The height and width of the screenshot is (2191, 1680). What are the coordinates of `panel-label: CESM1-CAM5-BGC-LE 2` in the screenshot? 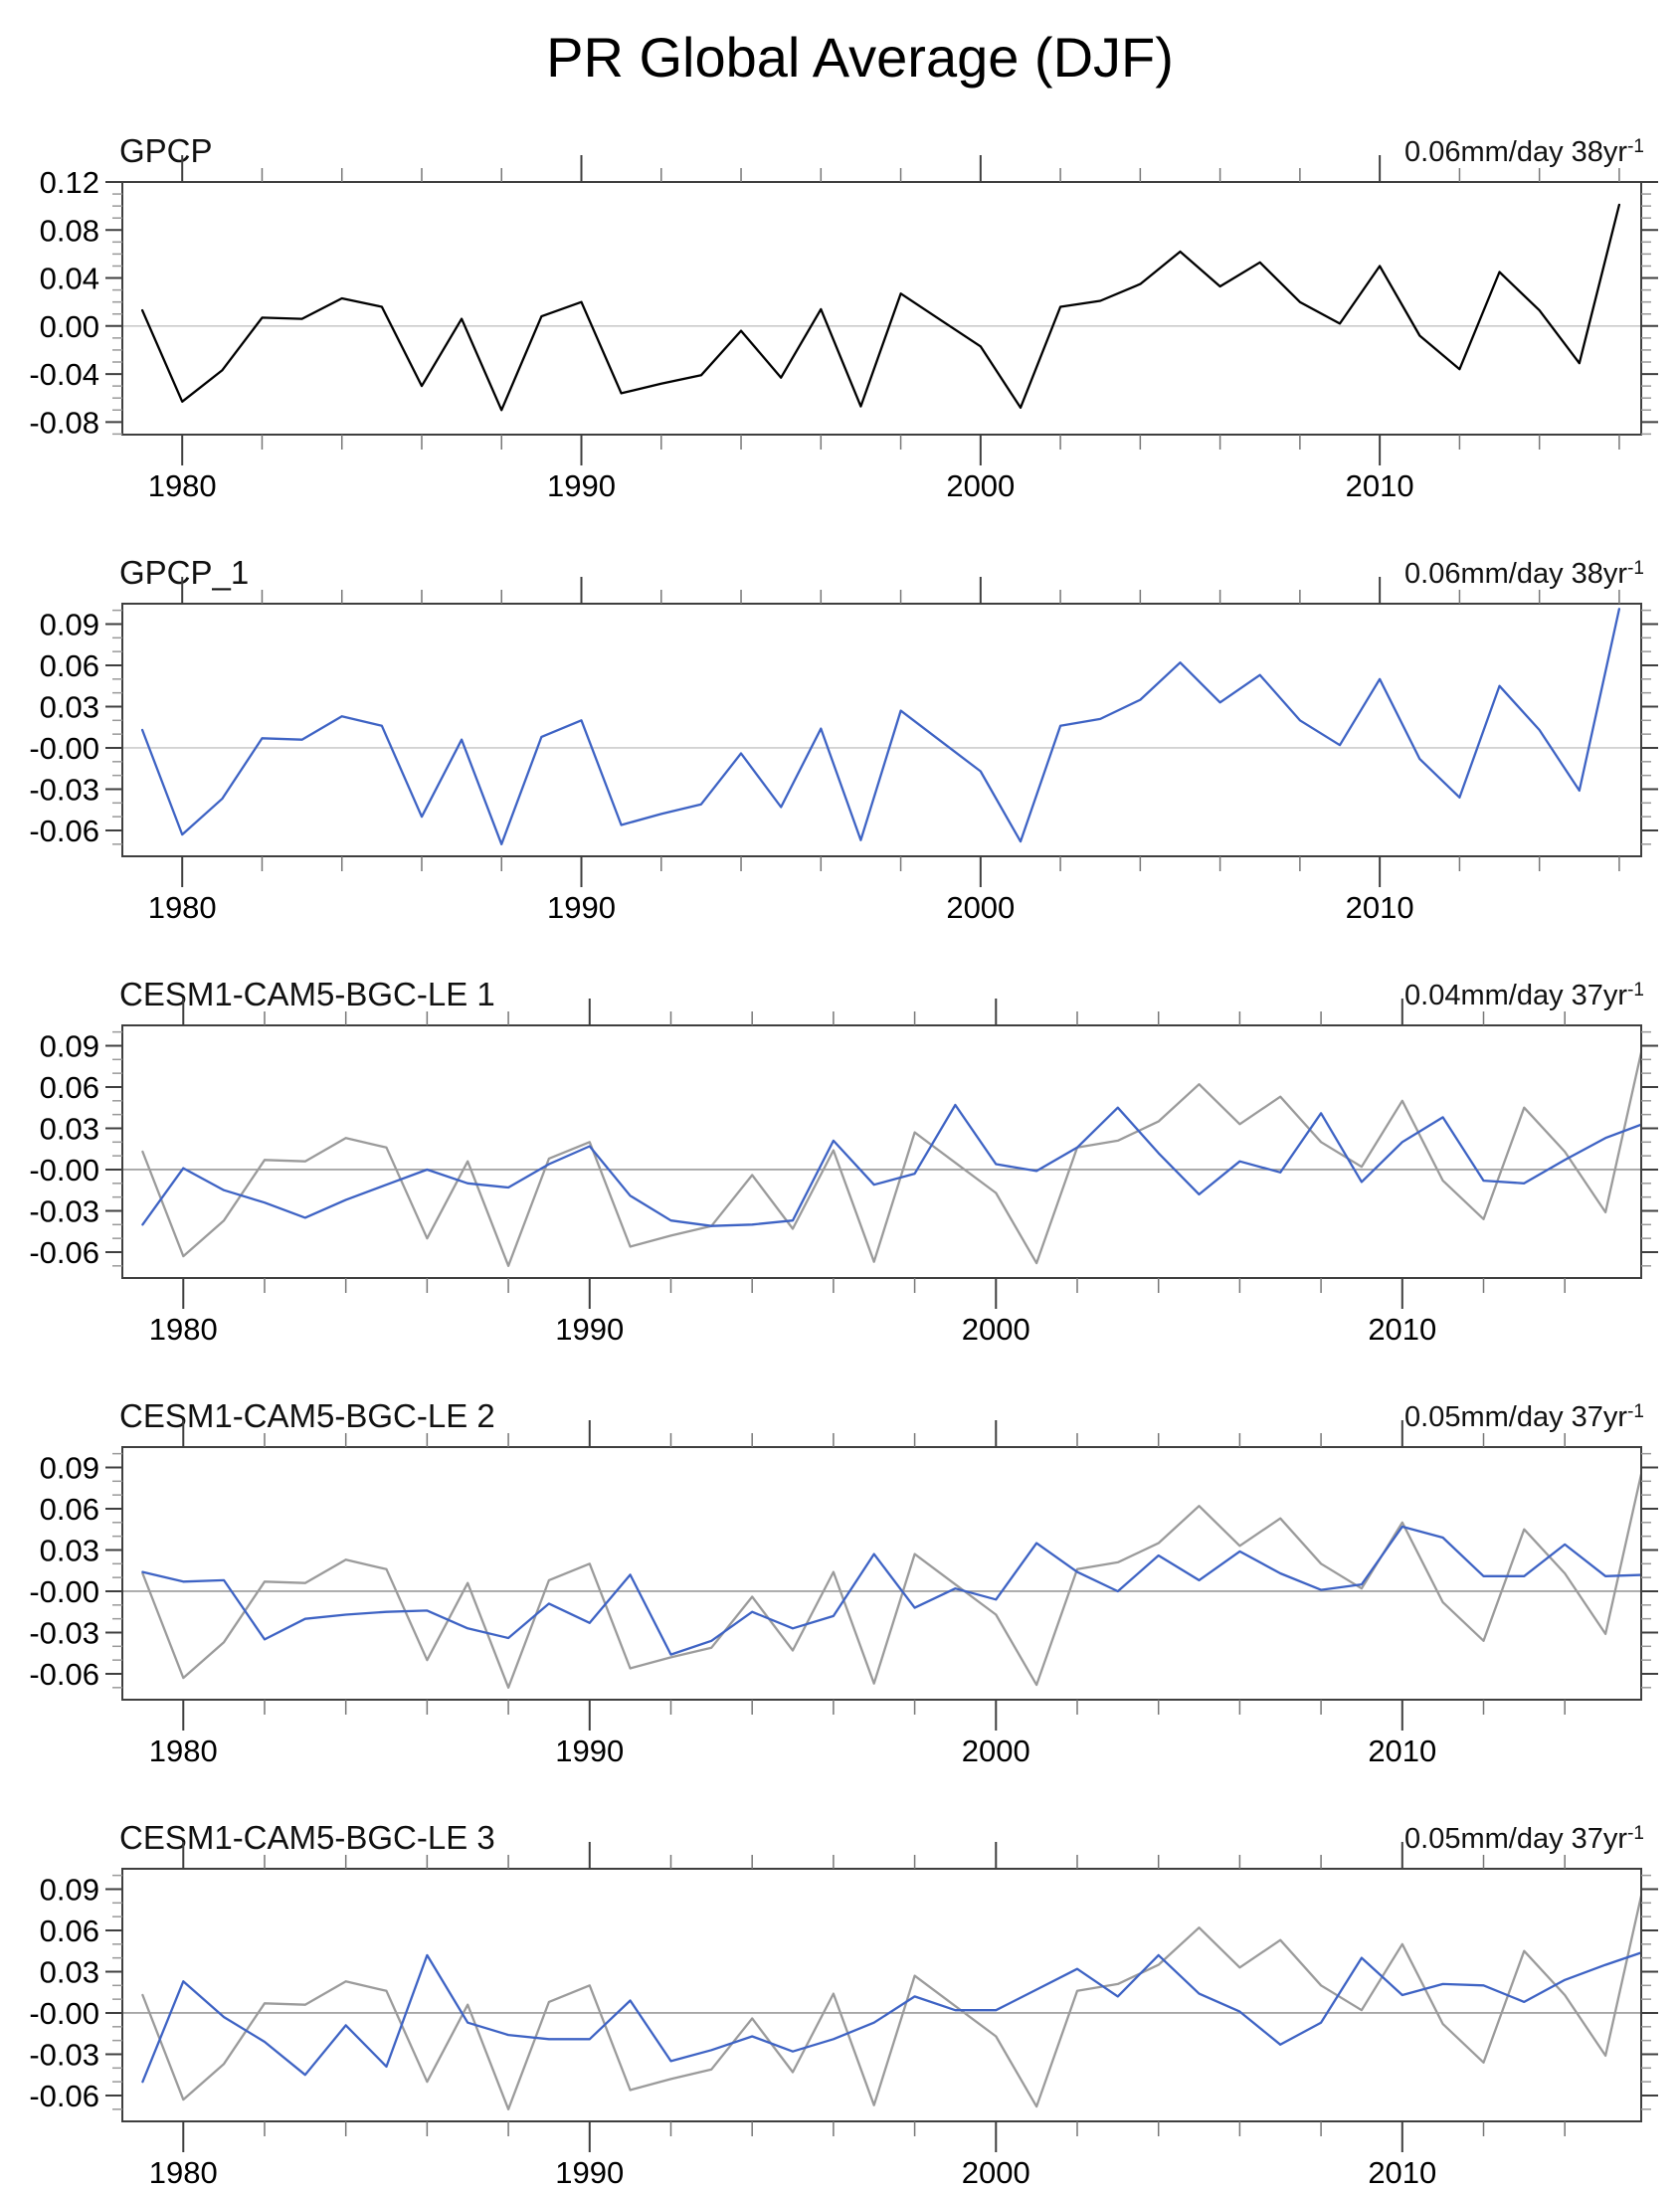 It's located at (307, 1416).